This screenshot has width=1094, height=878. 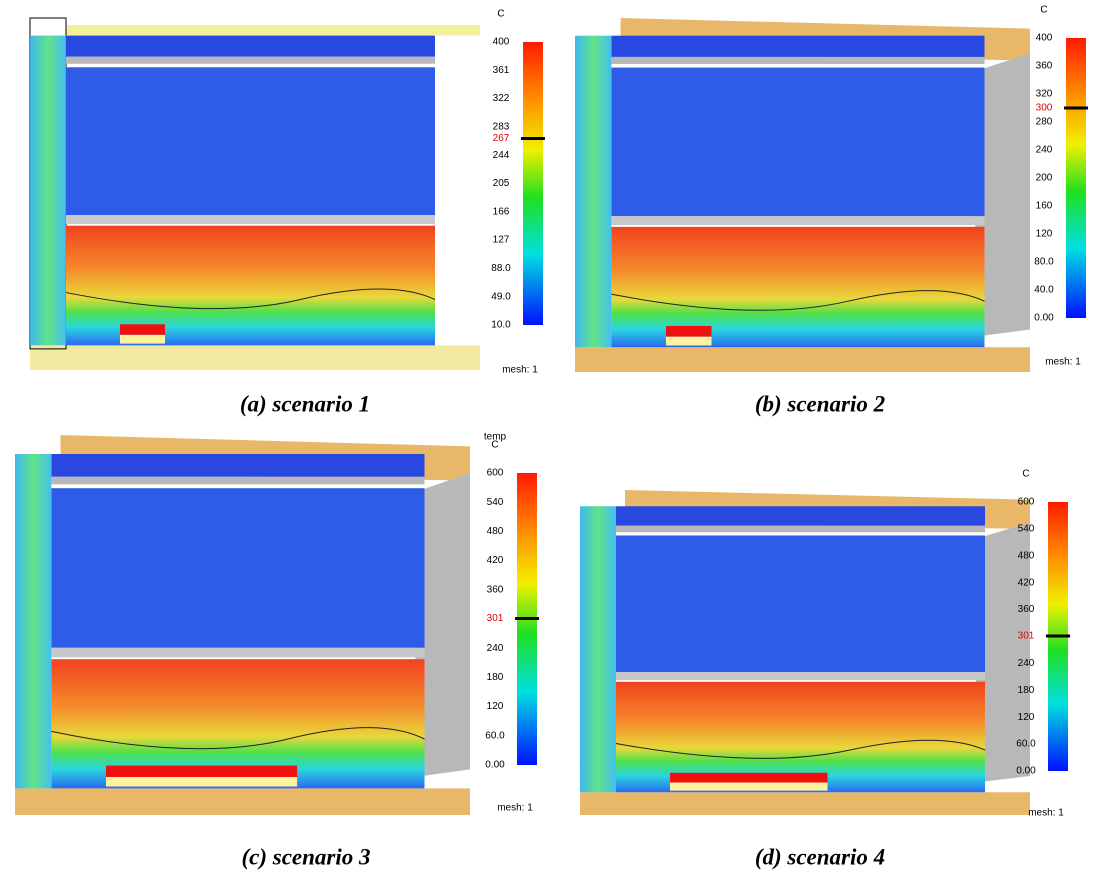 What do you see at coordinates (501, 183) in the screenshot?
I see `colorbar-tick: 205` at bounding box center [501, 183].